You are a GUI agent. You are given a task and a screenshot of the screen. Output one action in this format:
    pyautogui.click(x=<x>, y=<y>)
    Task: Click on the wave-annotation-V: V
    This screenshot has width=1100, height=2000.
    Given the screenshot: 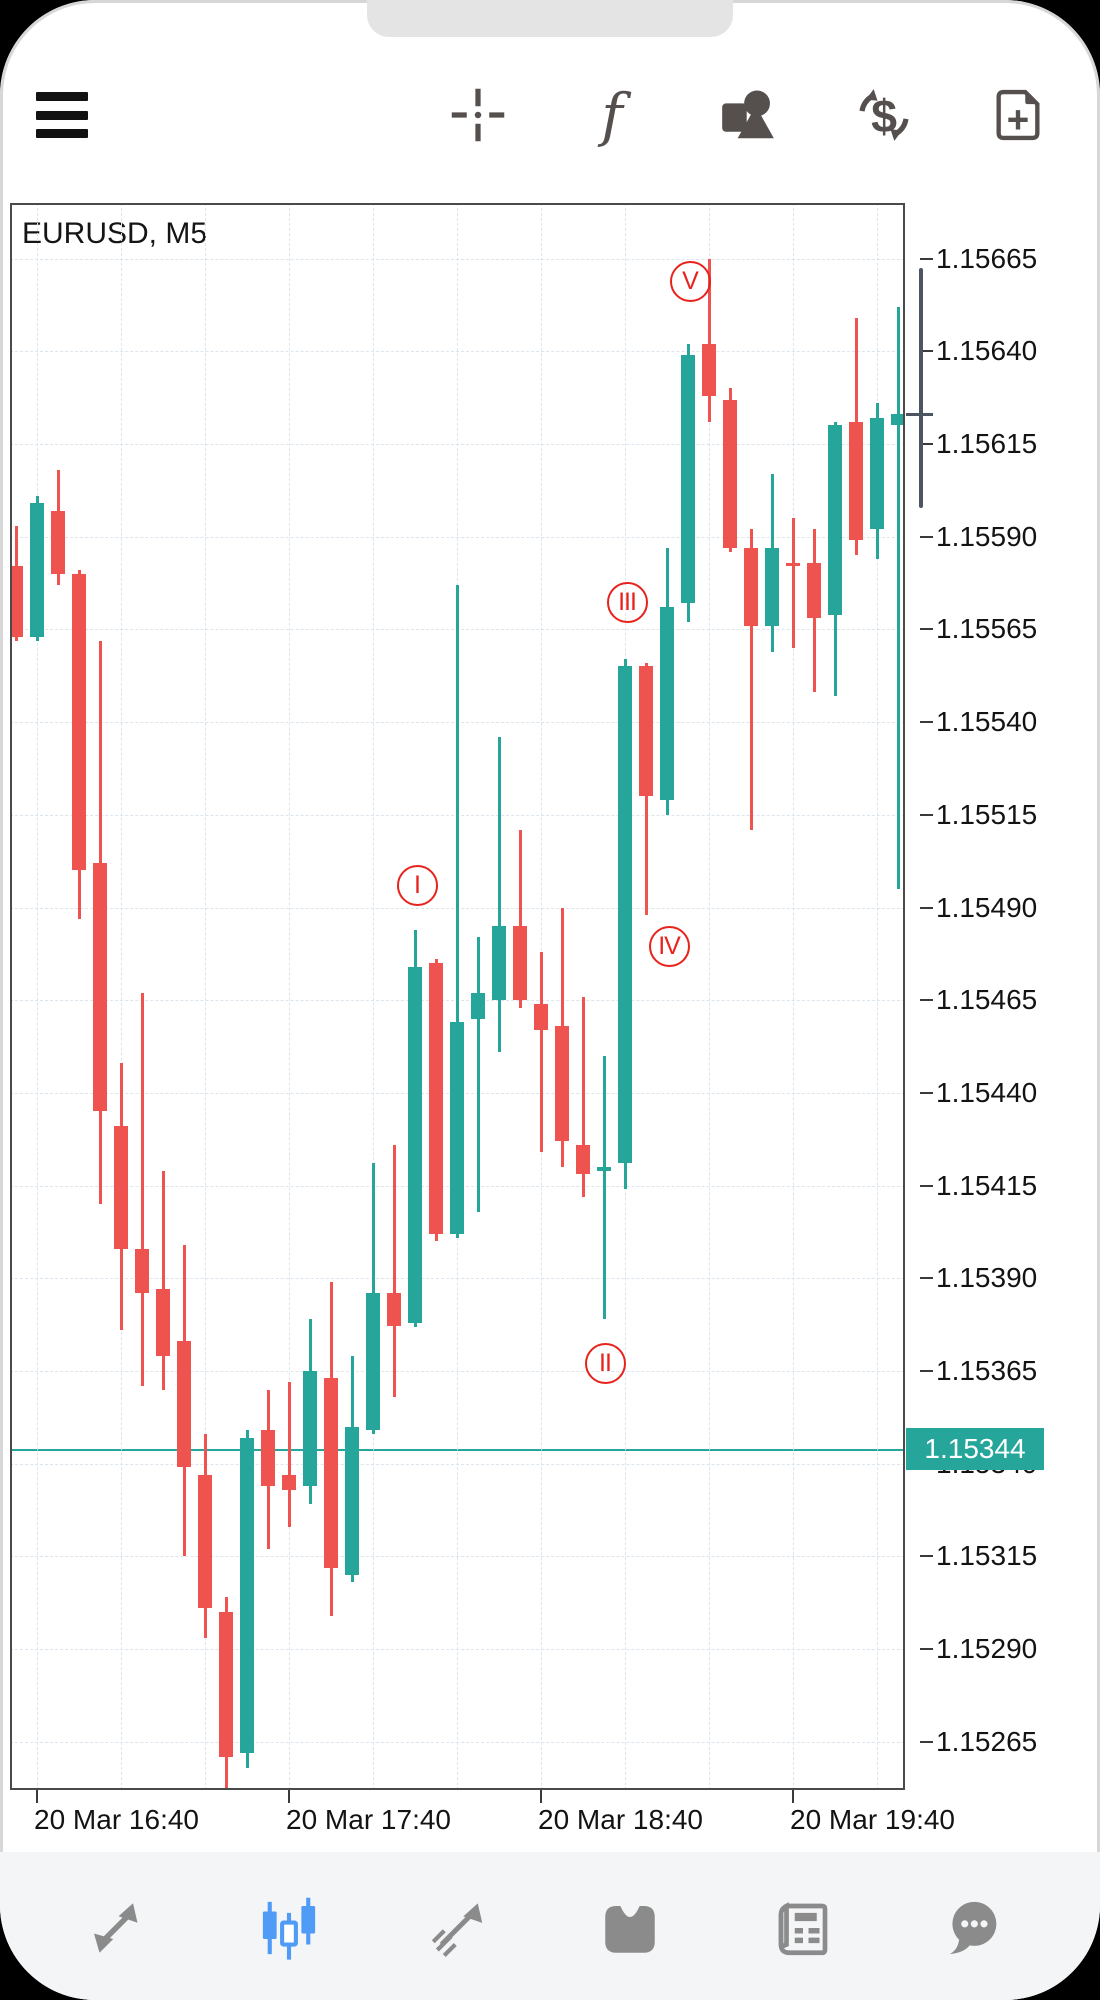 What is the action you would take?
    pyautogui.click(x=690, y=281)
    